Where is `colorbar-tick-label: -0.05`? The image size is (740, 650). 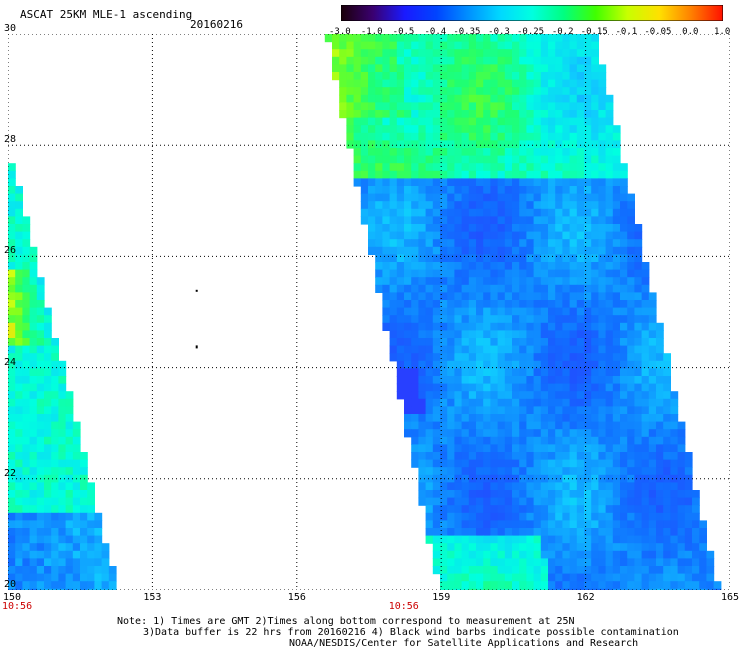 colorbar-tick-label: -0.05 is located at coordinates (658, 32).